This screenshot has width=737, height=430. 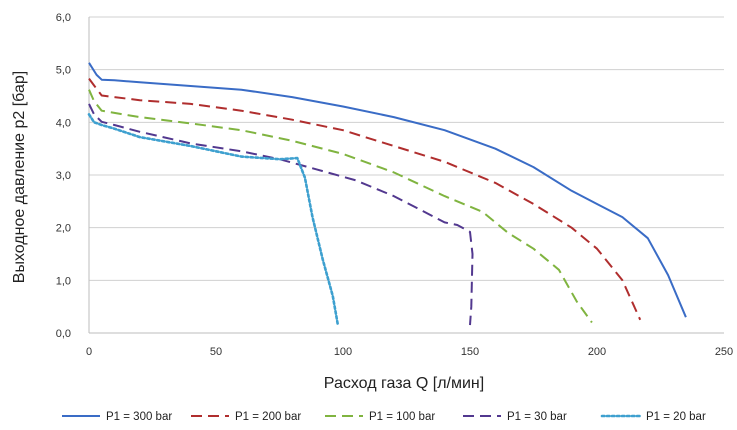 I want to click on legend-label: P1 = 100 bar, so click(x=402, y=417).